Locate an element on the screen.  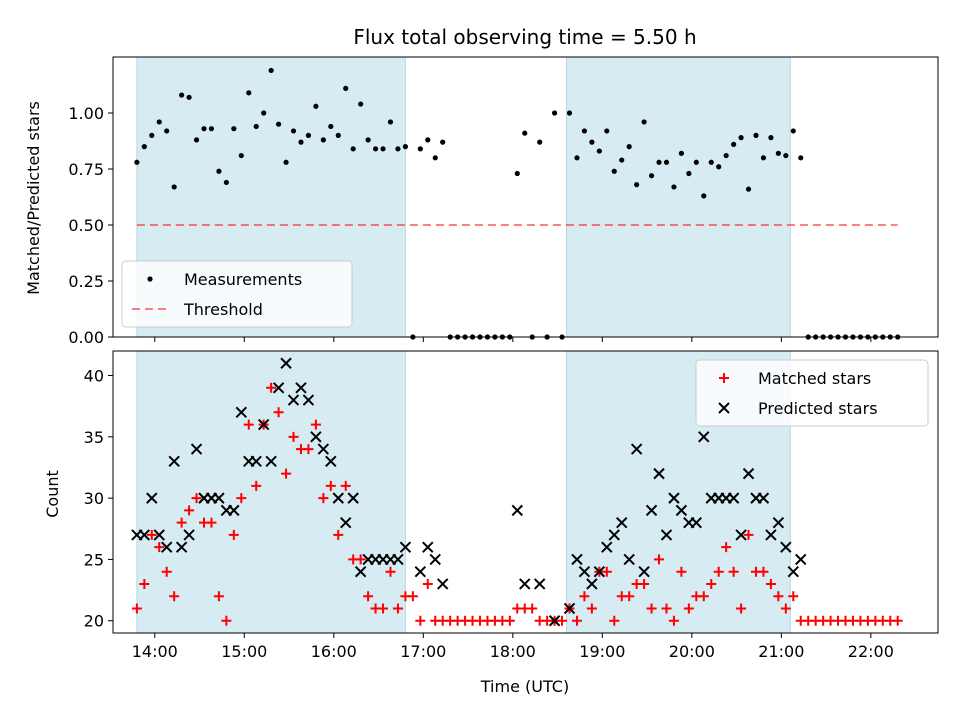
chart-title: Flux total observing time = 5.50 h is located at coordinates (524, 37).